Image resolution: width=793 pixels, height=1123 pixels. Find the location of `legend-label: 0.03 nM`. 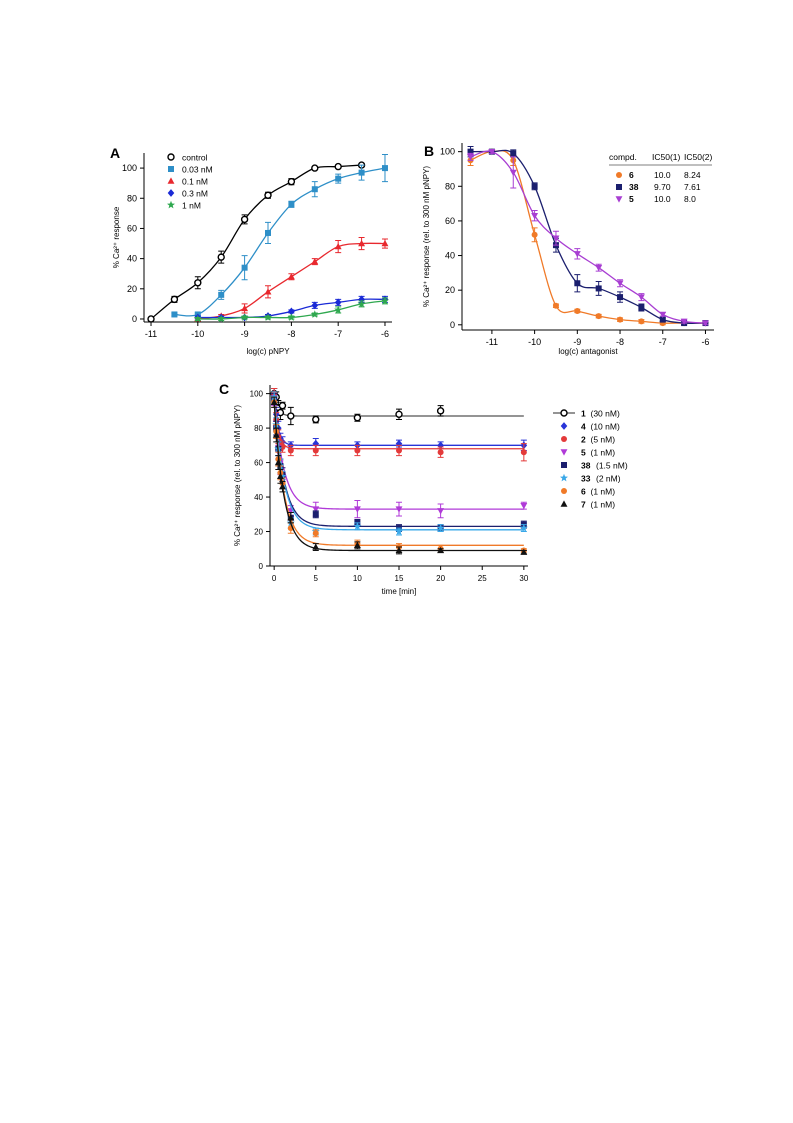

legend-label: 0.03 nM is located at coordinates (197, 170).